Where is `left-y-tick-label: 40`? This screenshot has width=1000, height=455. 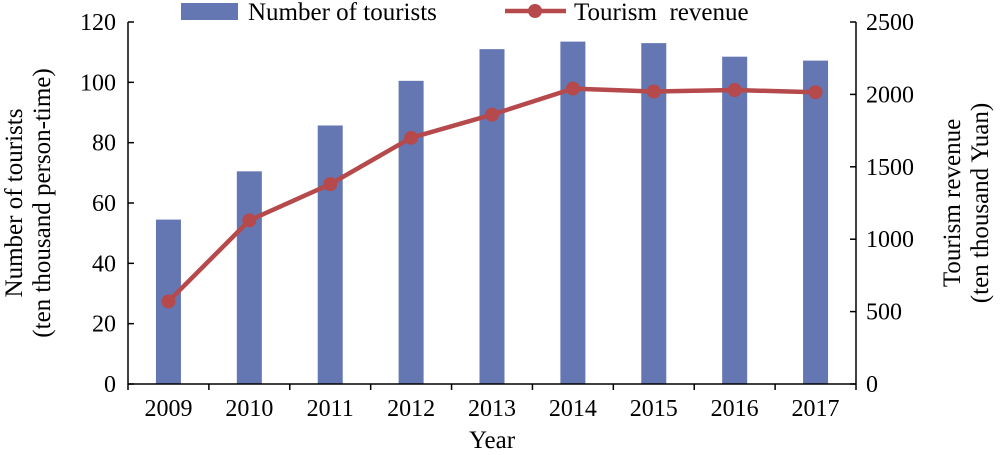 left-y-tick-label: 40 is located at coordinates (104, 264).